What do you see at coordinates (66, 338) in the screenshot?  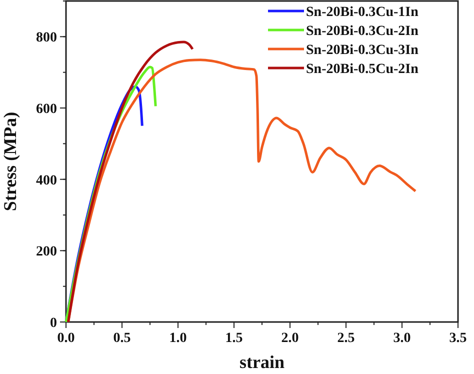 I see `x-tick-label: 0.0` at bounding box center [66, 338].